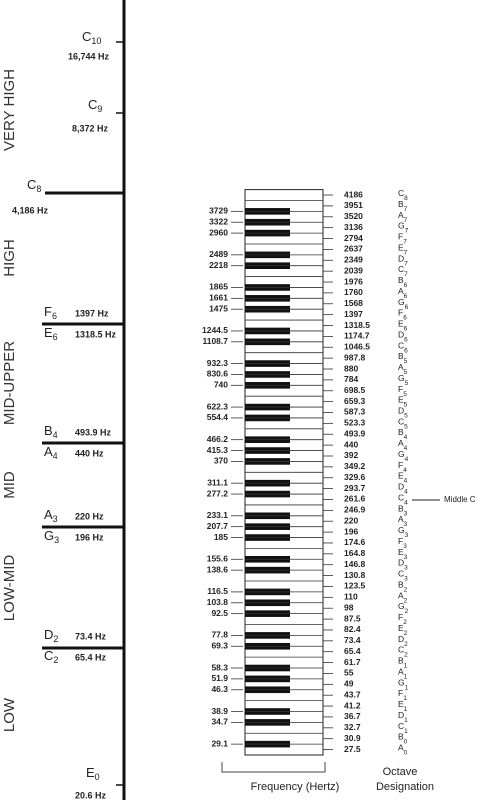  What do you see at coordinates (91, 37) in the screenshot?
I see `marker-note: C10` at bounding box center [91, 37].